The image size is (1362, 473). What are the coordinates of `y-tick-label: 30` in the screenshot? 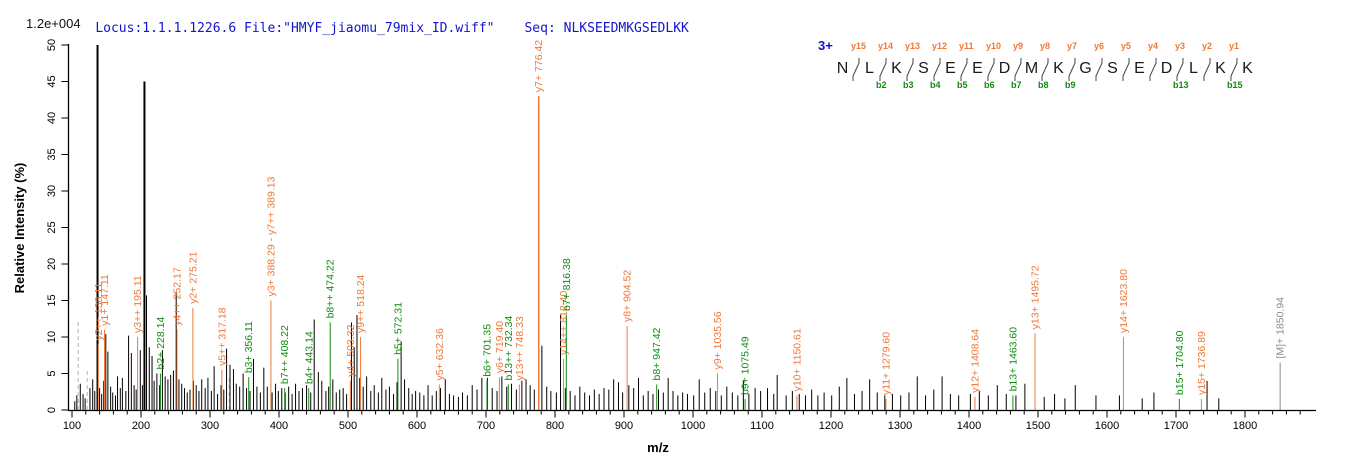 It's located at (52, 191).